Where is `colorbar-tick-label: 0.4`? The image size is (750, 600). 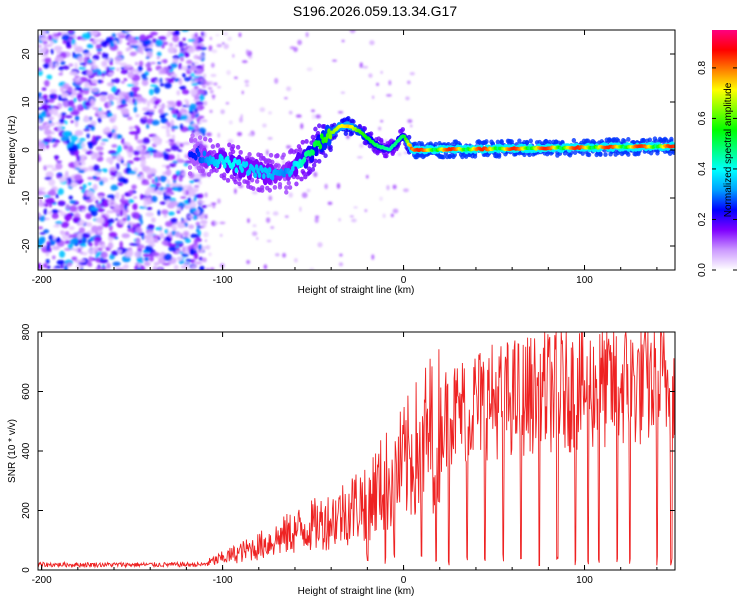
colorbar-tick-label: 0.4 is located at coordinates (702, 169).